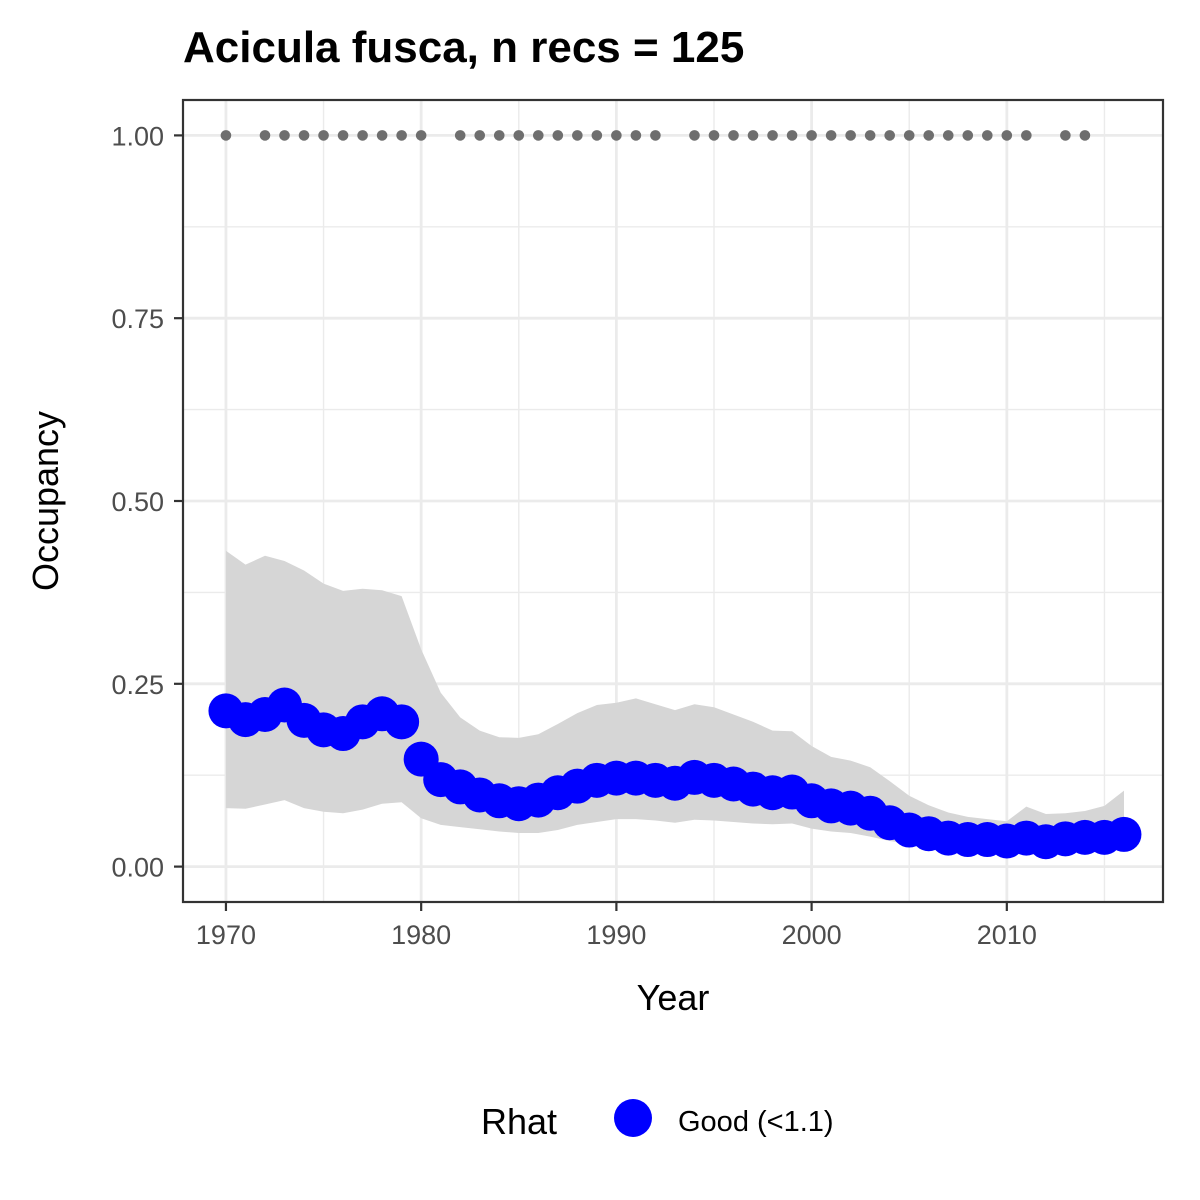 The width and height of the screenshot is (1200, 1200). Describe the element at coordinates (519, 1121) in the screenshot. I see `legend-title: Rhat` at that location.